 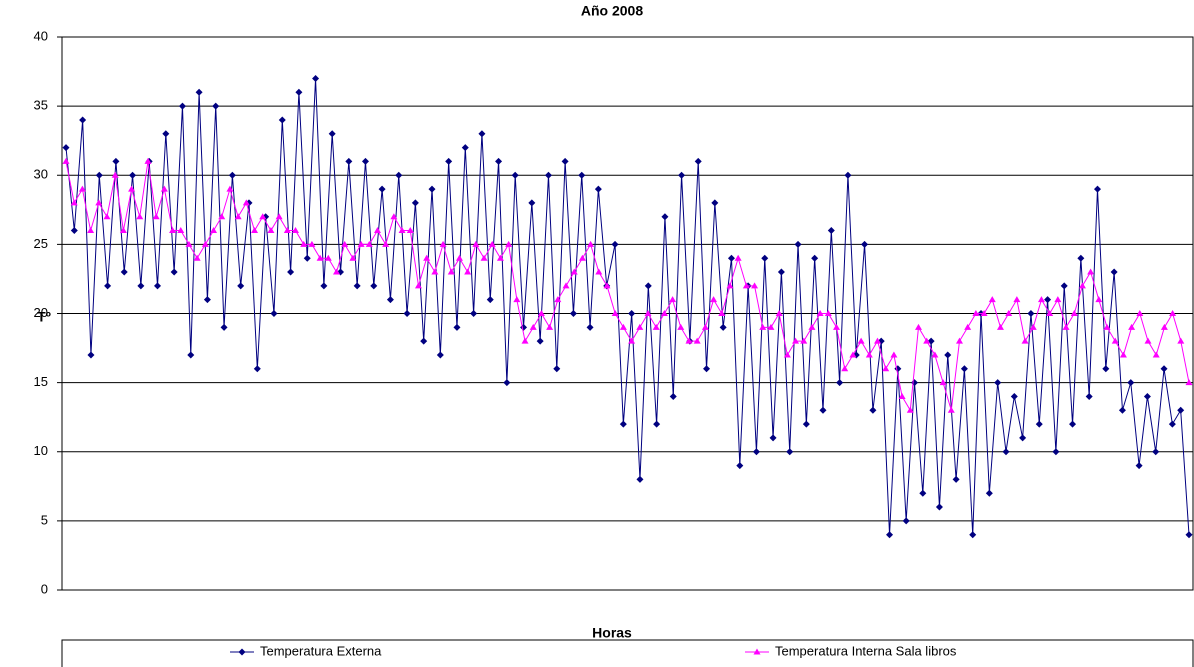 I want to click on chart-title: Año 2008, so click(x=612, y=11).